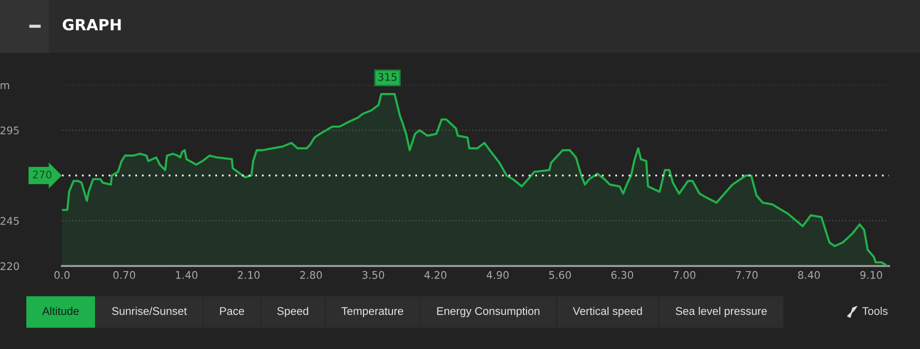  What do you see at coordinates (9, 130) in the screenshot?
I see `y-tick-label: 295` at bounding box center [9, 130].